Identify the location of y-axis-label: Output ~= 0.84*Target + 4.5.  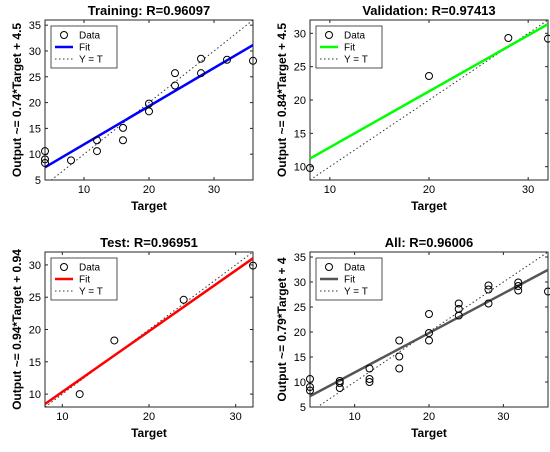
(282, 100).